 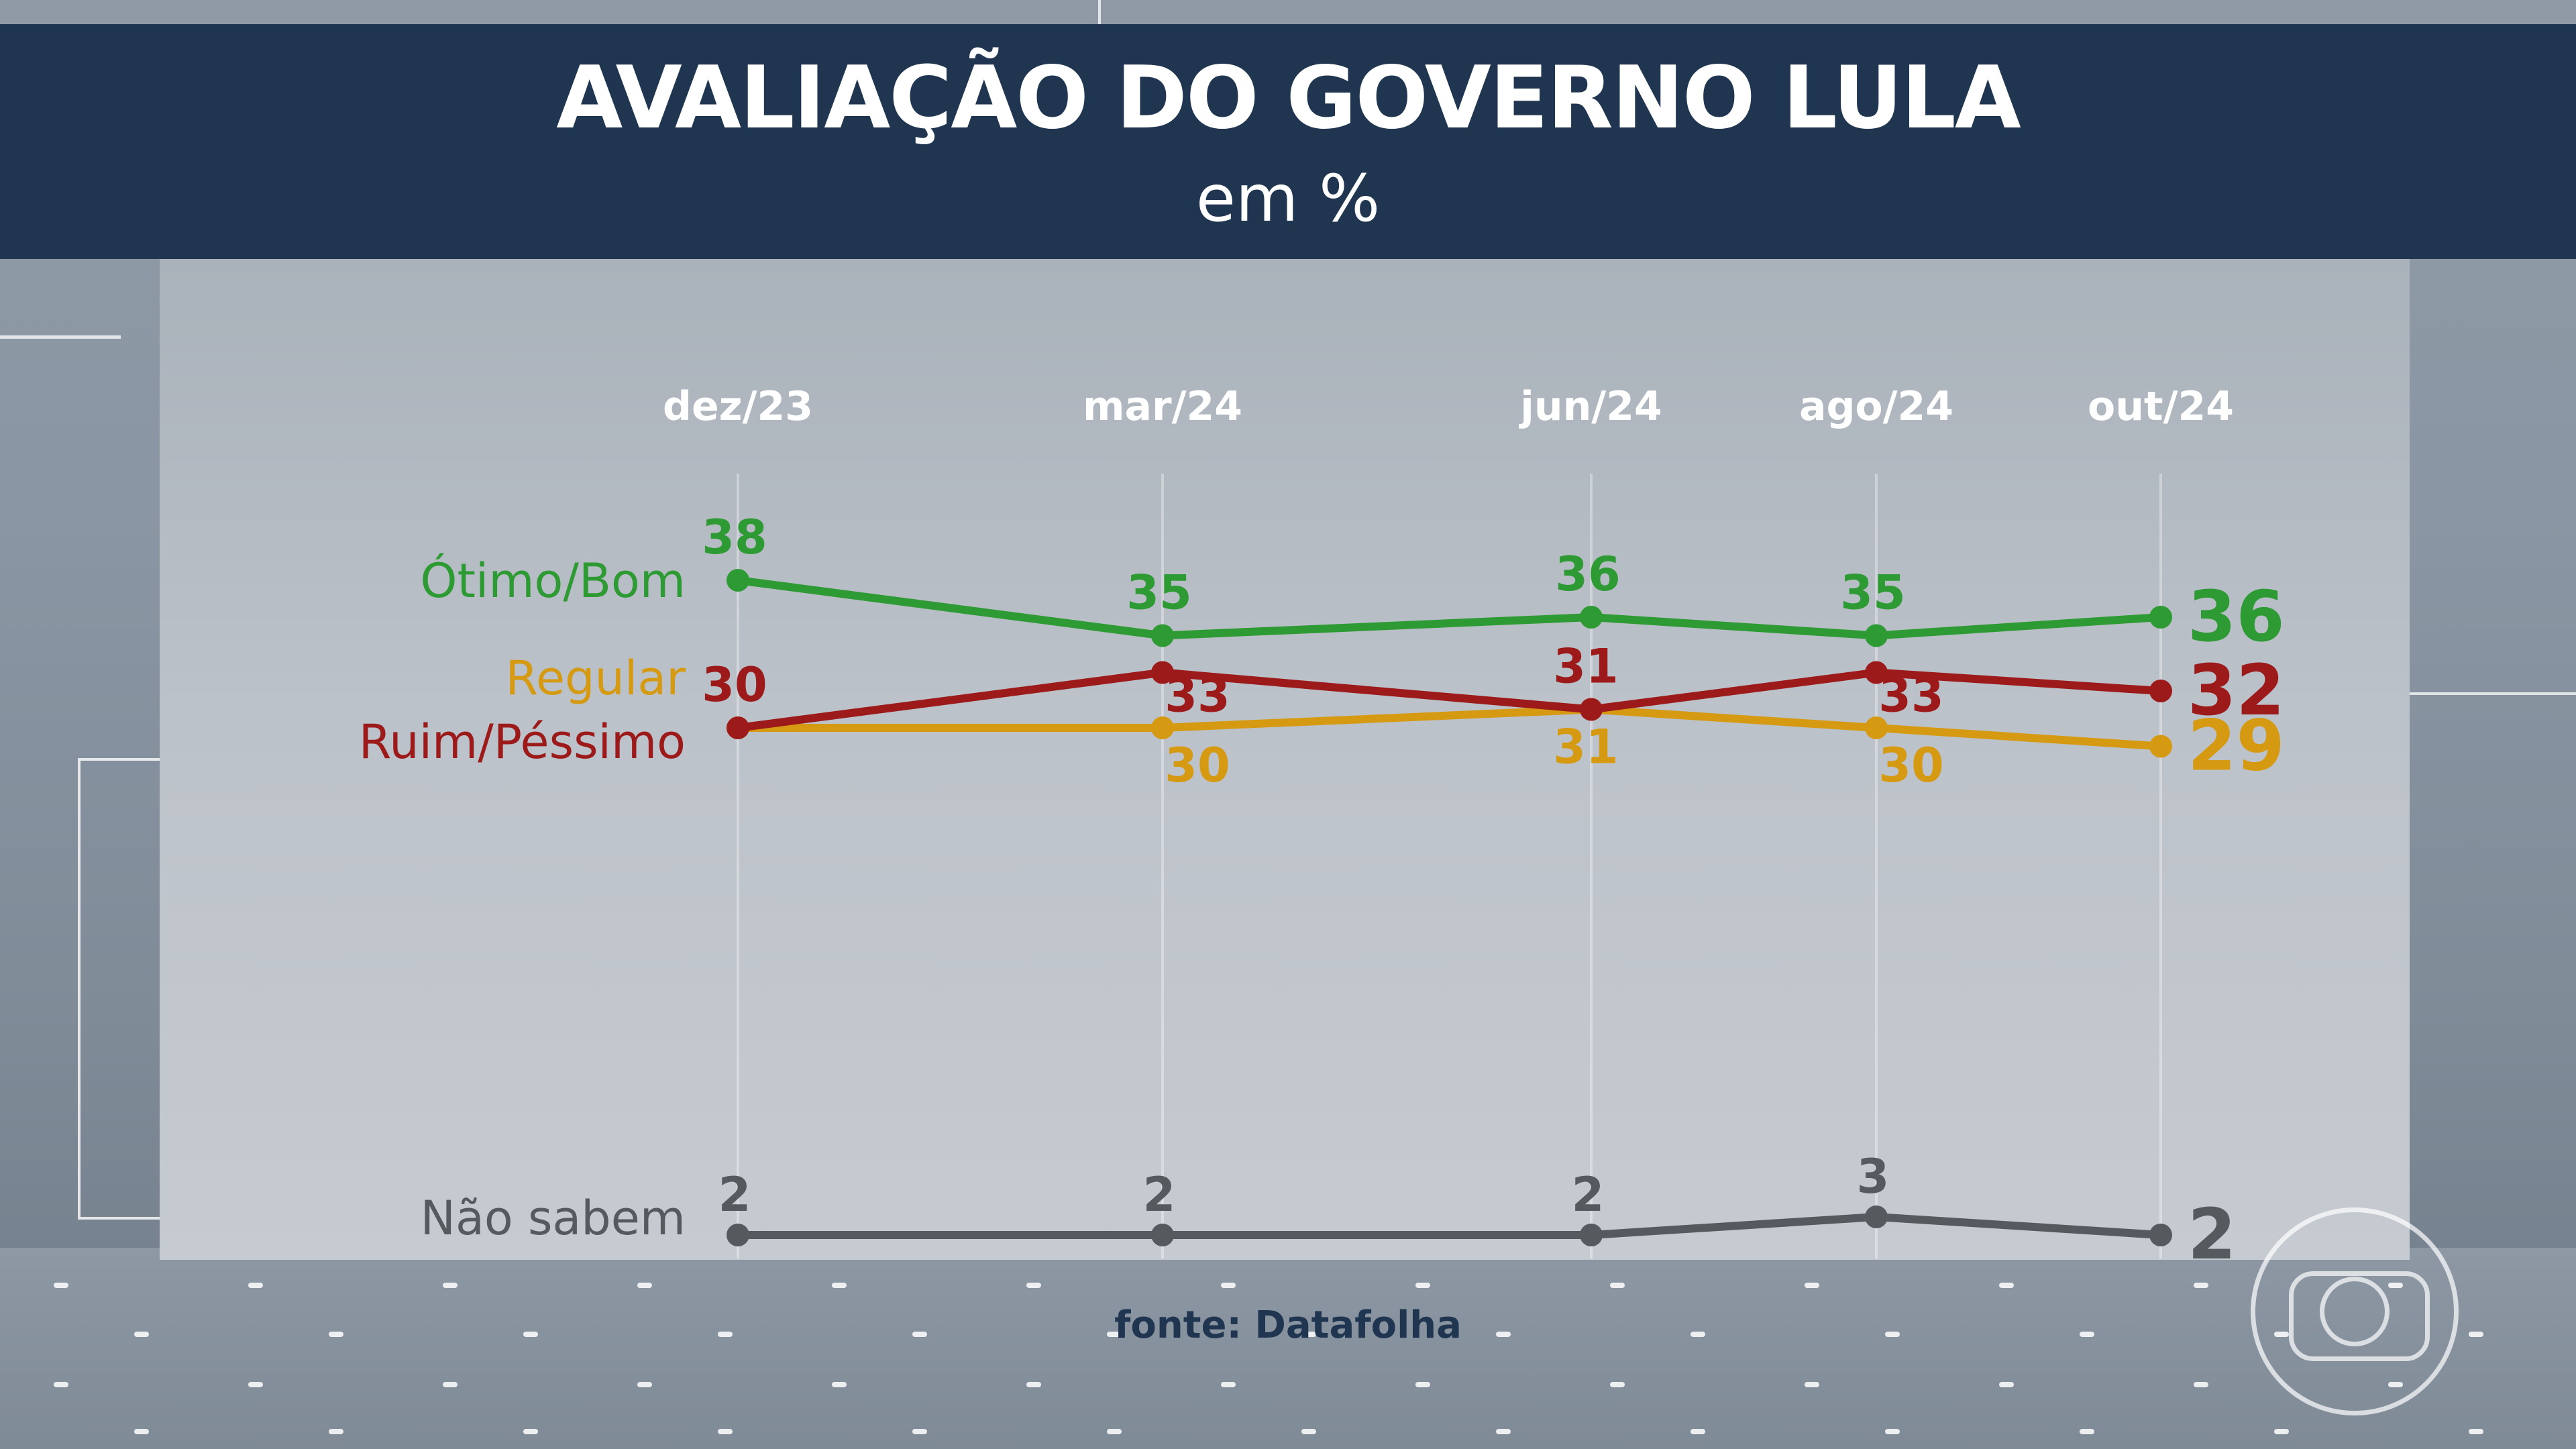 What do you see at coordinates (1873, 1176) in the screenshot?
I see `data-label: 3` at bounding box center [1873, 1176].